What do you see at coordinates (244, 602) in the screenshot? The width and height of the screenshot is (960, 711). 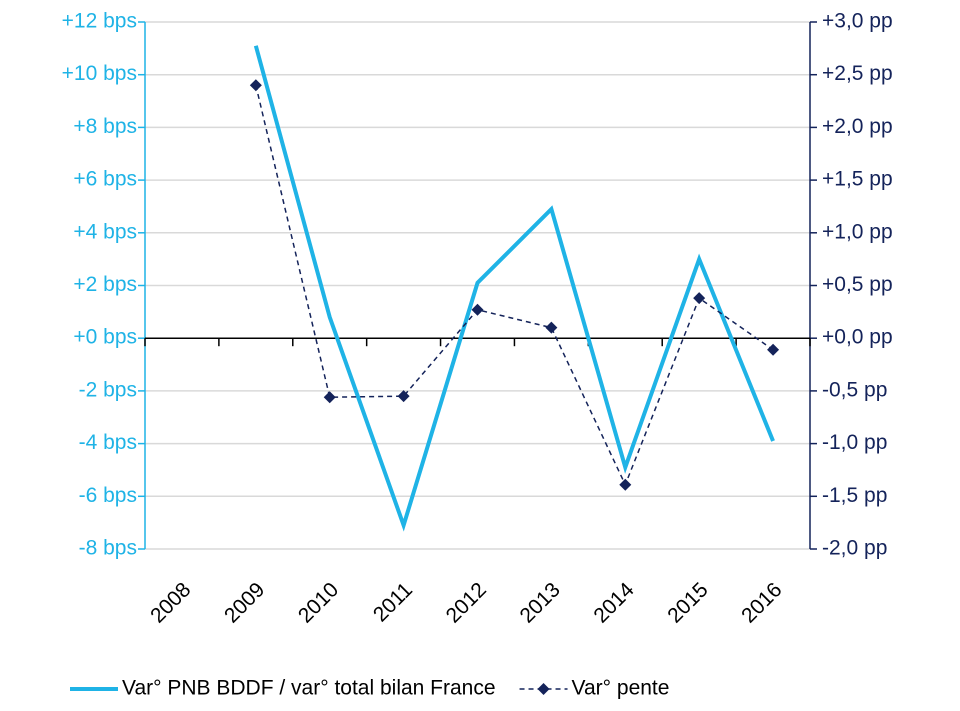 I see `x-tick-label: 2009` at bounding box center [244, 602].